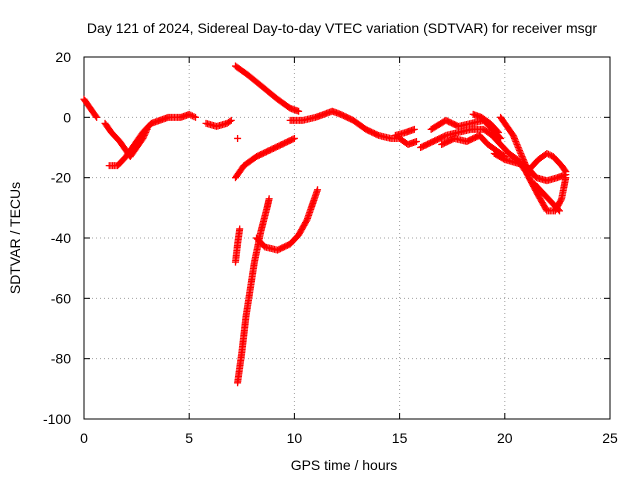 The height and width of the screenshot is (480, 640). I want to click on y-tick-label: 0, so click(67, 117).